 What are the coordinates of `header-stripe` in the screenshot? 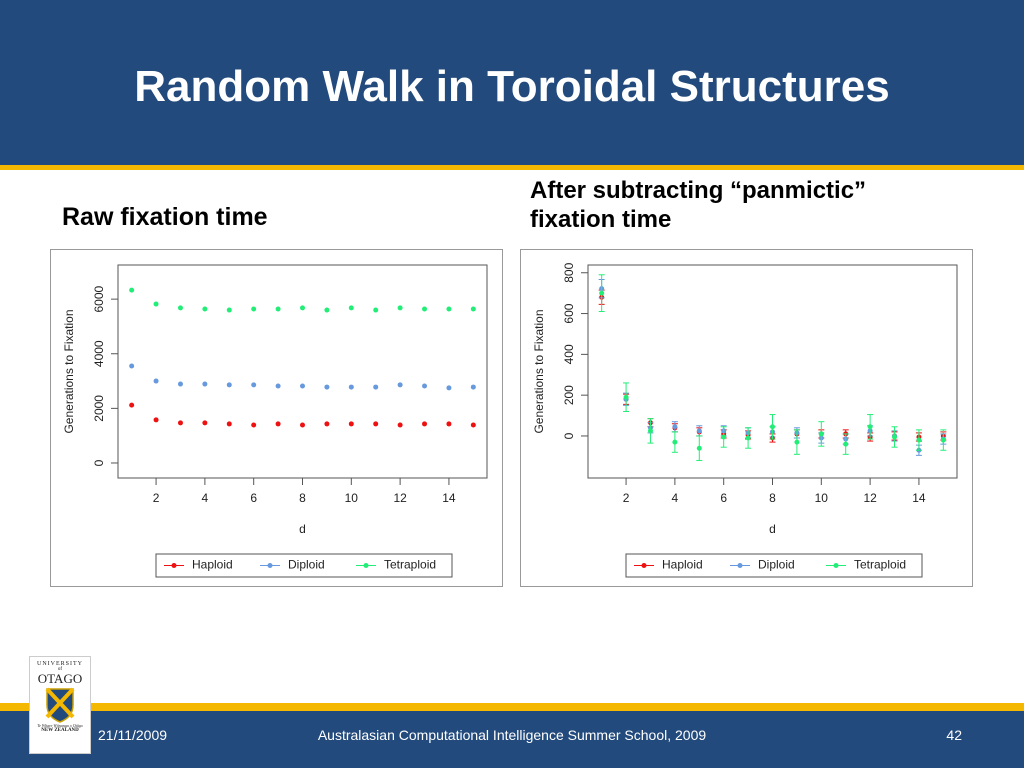 It's located at (512, 167).